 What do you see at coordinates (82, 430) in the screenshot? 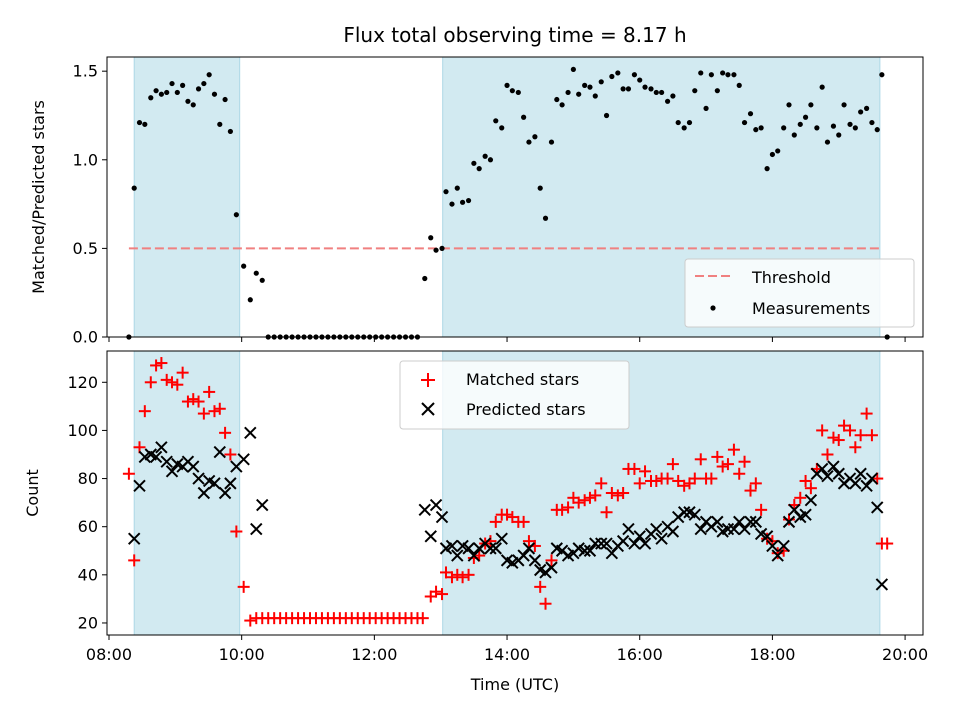
I see `y-tick-label: 100` at bounding box center [82, 430].